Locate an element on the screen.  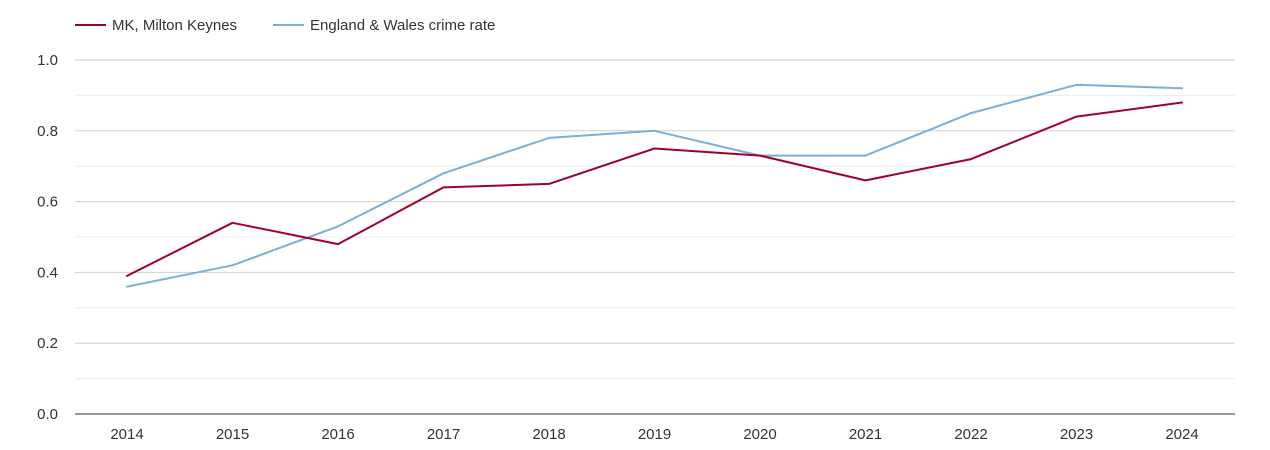
x-tick-label: 2014 is located at coordinates (126, 434).